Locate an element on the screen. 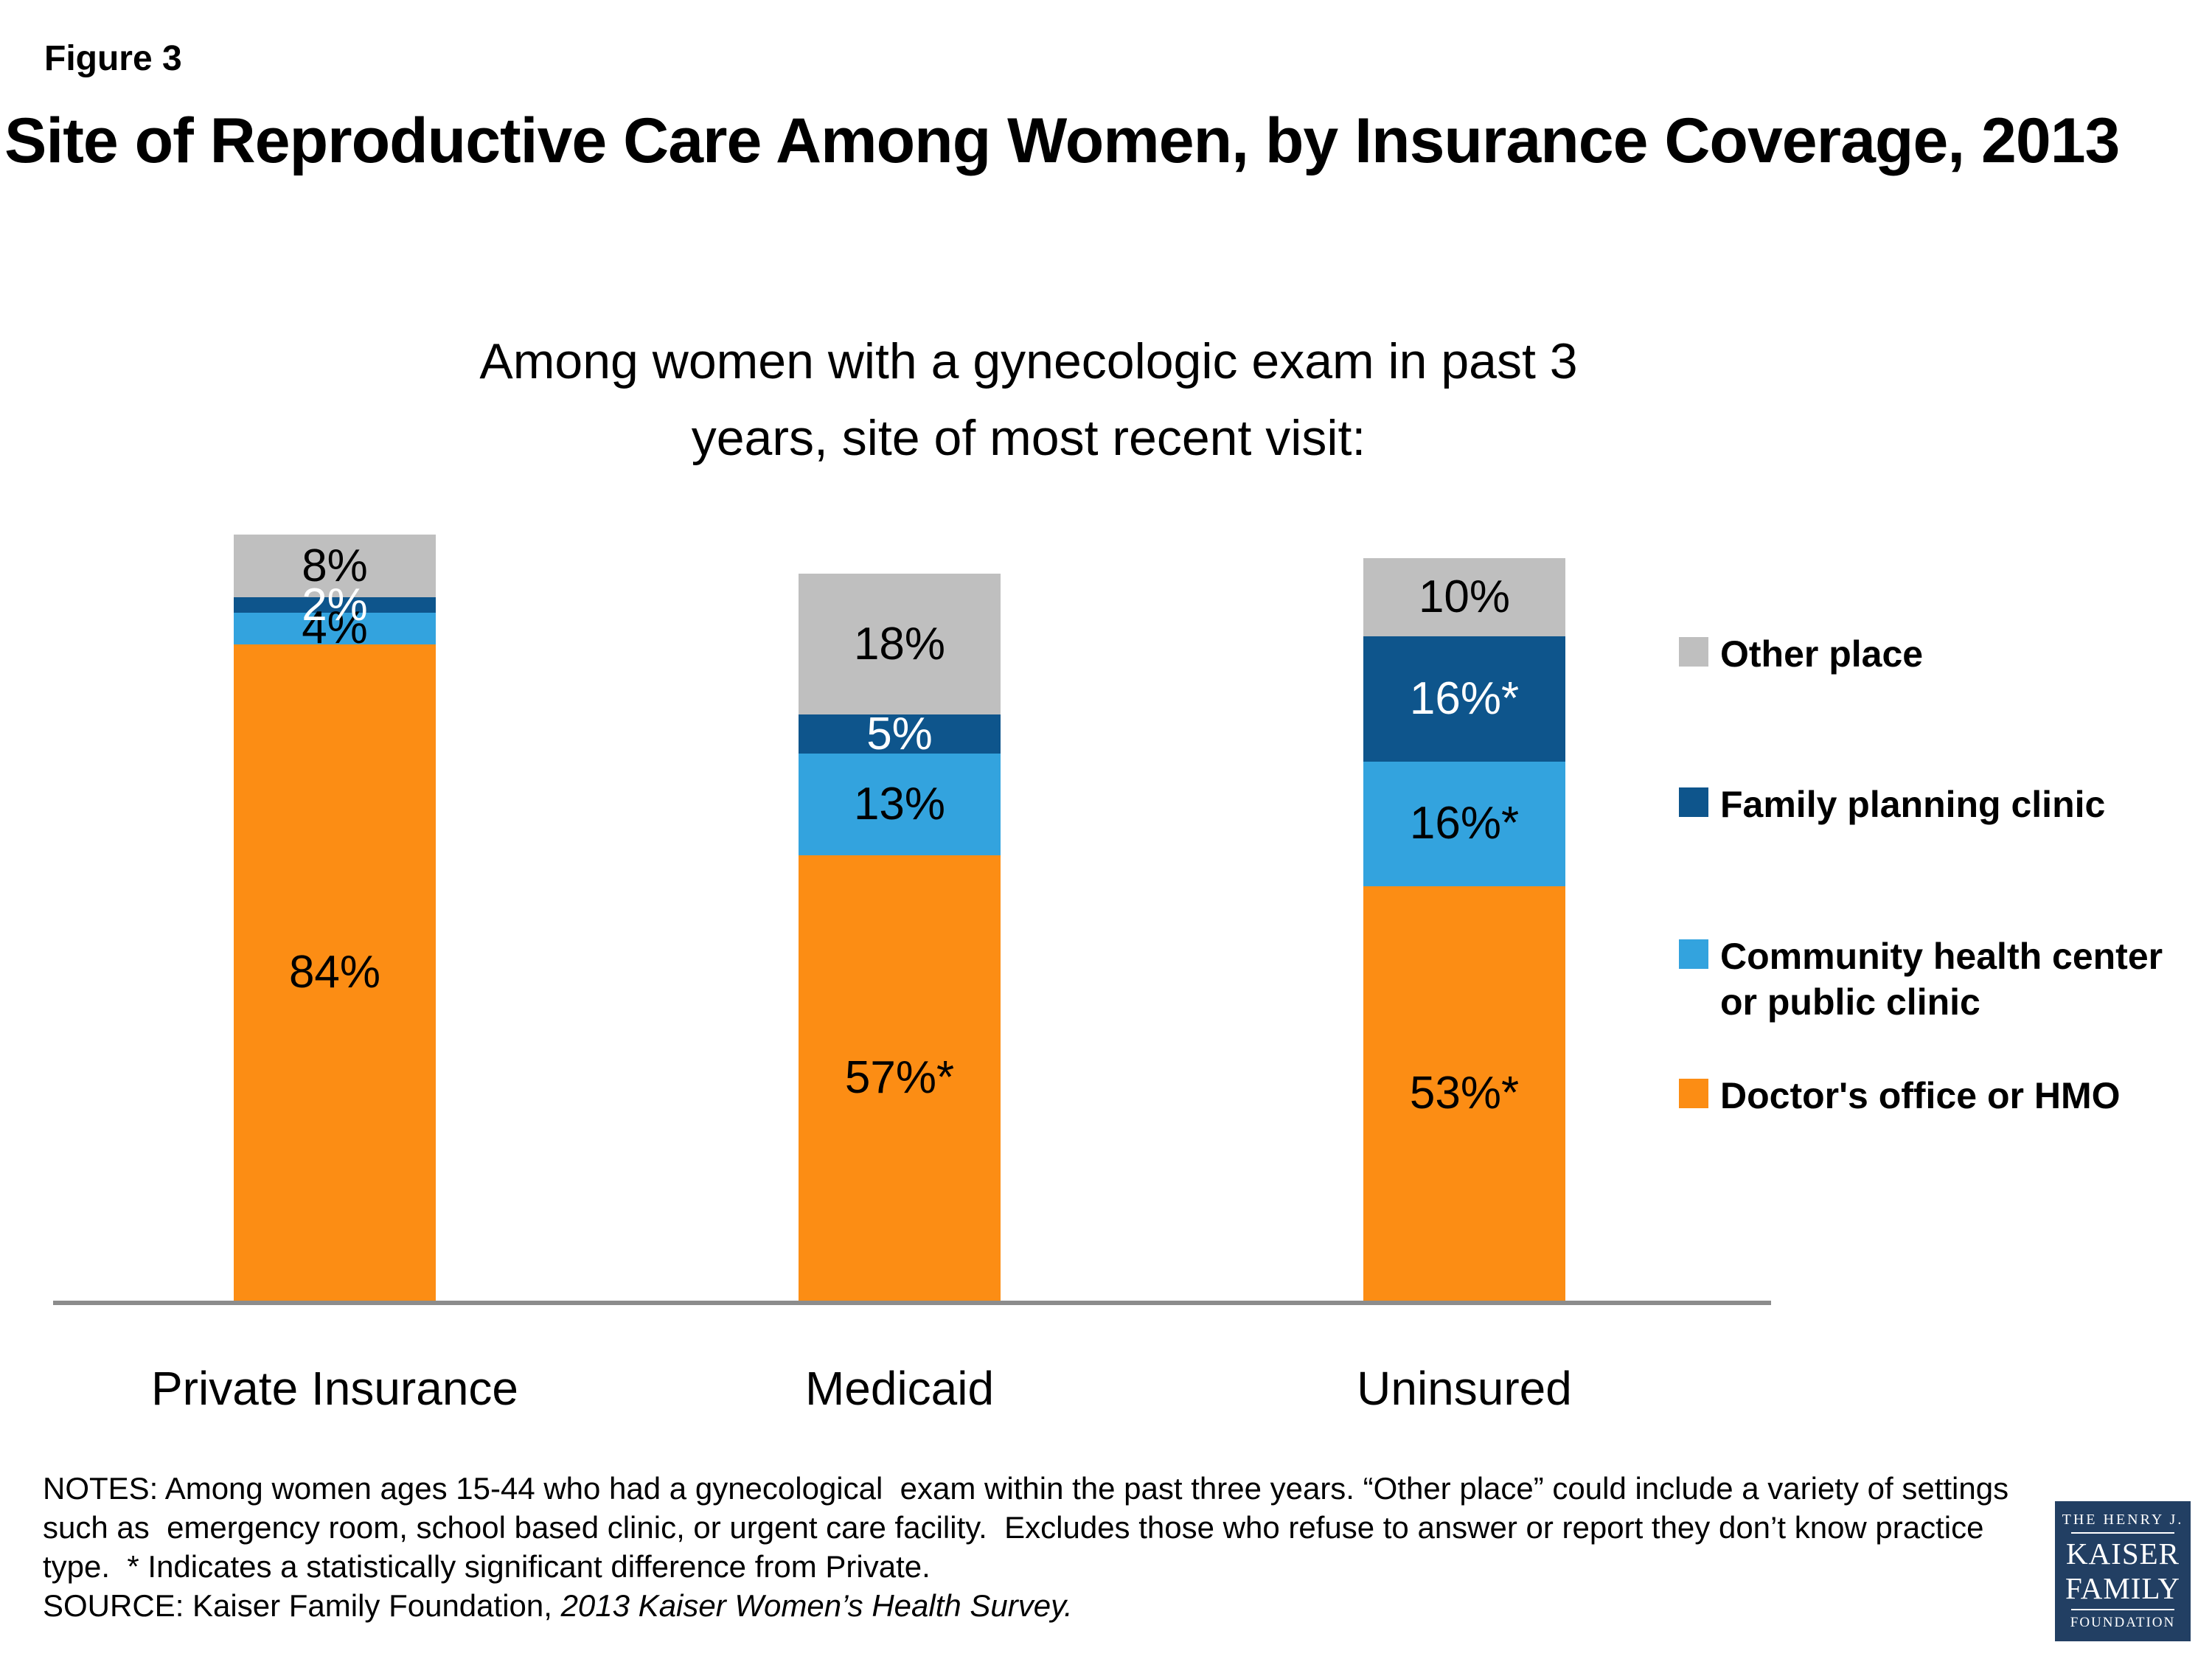 Image resolution: width=2212 pixels, height=1659 pixels. legend-item-community-health-center: Community health center or public clinic is located at coordinates (1921, 979).